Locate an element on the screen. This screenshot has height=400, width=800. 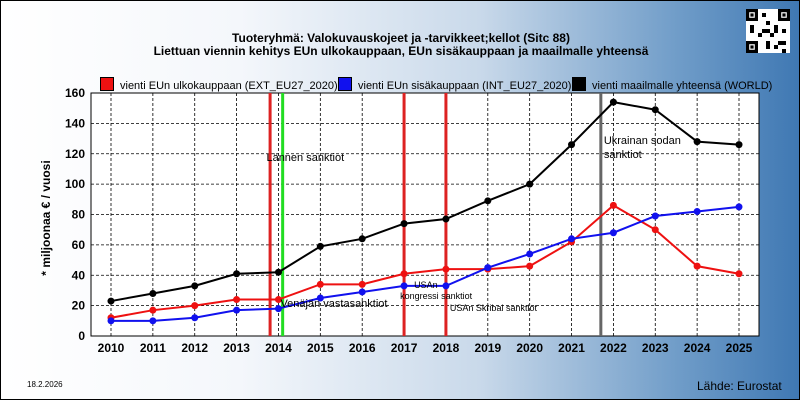
x-tick-label: 2025 is located at coordinates (739, 348).